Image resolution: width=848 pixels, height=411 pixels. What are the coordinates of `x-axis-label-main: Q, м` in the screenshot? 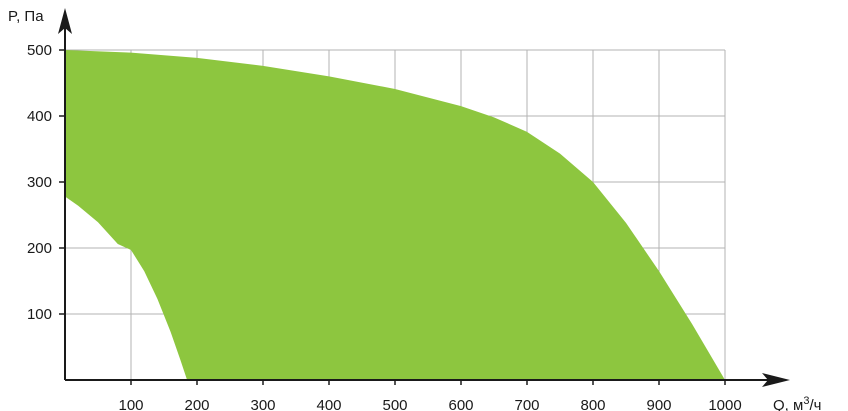 It's located at (788, 404).